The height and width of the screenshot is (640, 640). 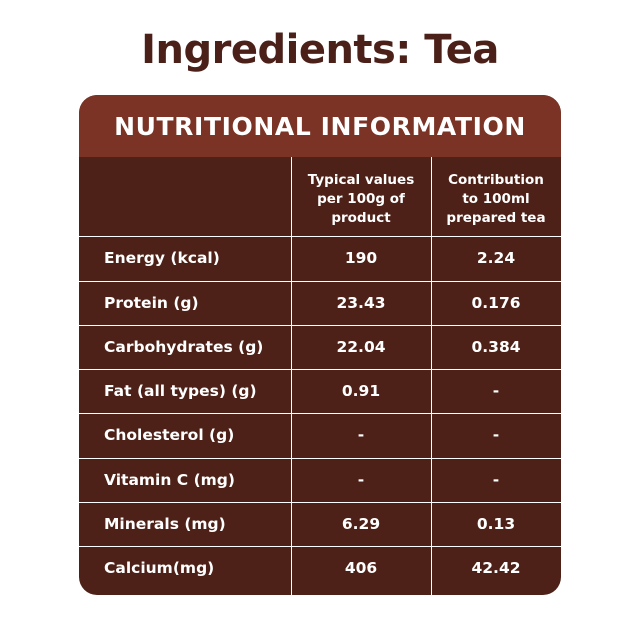 I want to click on table-heading: NUTRITIONAL INFORMATION, so click(x=320, y=126).